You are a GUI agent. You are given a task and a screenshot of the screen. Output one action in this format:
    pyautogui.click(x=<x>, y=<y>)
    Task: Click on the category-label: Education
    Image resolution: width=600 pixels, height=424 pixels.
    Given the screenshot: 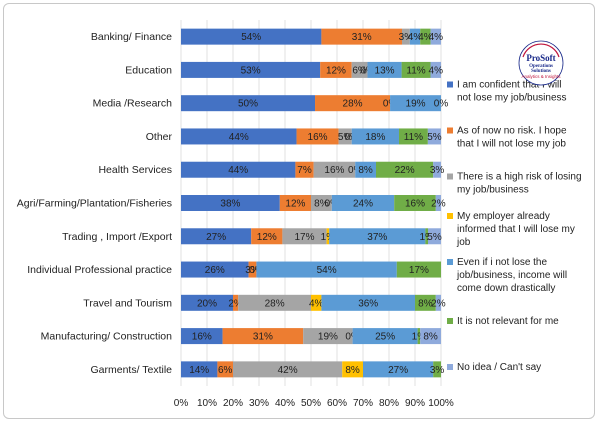 What is the action you would take?
    pyautogui.click(x=148, y=70)
    